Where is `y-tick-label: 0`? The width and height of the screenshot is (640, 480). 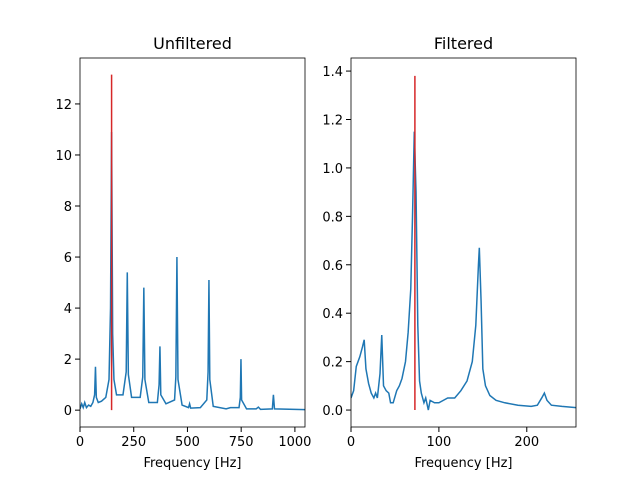 y-tick-label: 0 is located at coordinates (68, 411).